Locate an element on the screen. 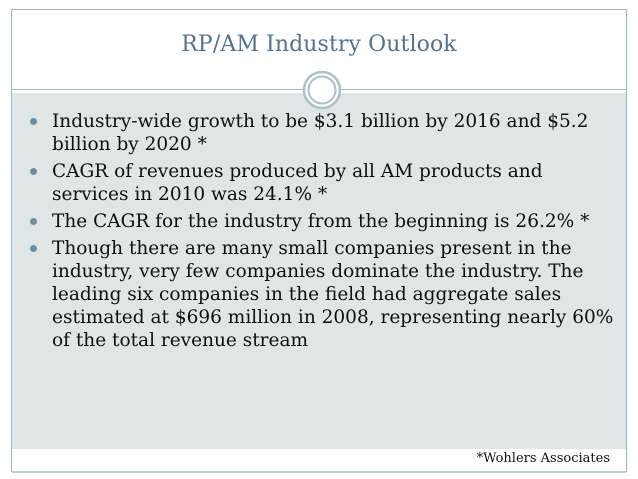 Image resolution: width=638 pixels, height=479 pixels. slide-title: RP/AM Industry Outlook is located at coordinates (319, 44).